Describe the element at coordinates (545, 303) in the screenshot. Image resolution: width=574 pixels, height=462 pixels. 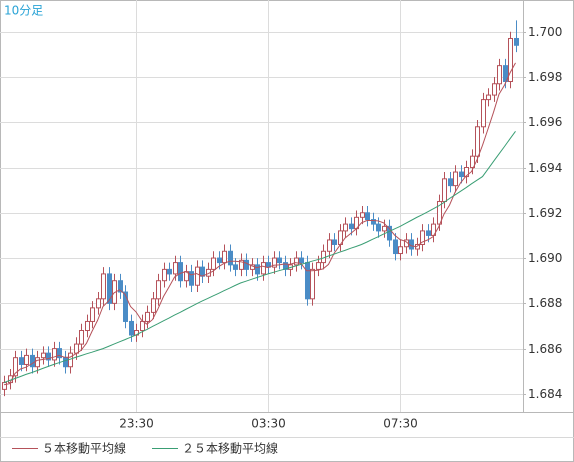
I see `y-tick-label: 1.688` at that location.